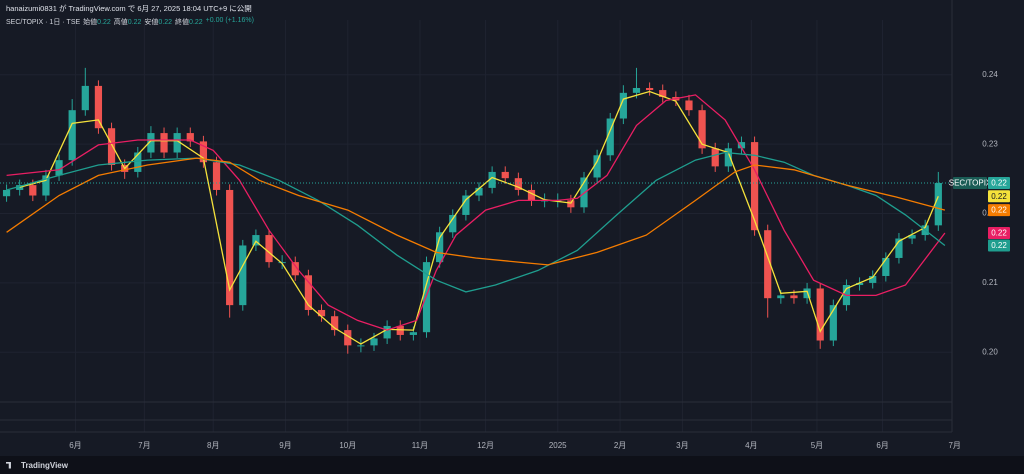 The height and width of the screenshot is (474, 1024). I want to click on ohlc-name: 始値, so click(90, 22).